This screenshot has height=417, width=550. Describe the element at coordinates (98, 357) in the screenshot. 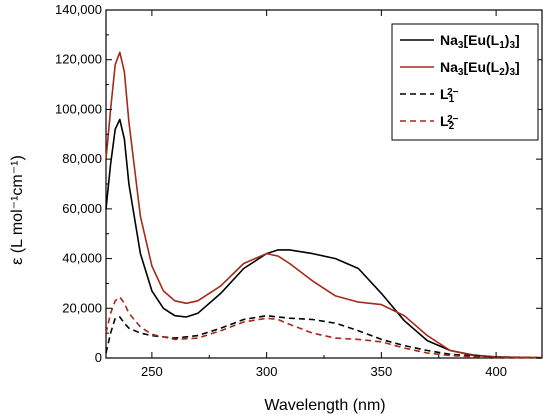

I see `y-tick-label: 0` at that location.